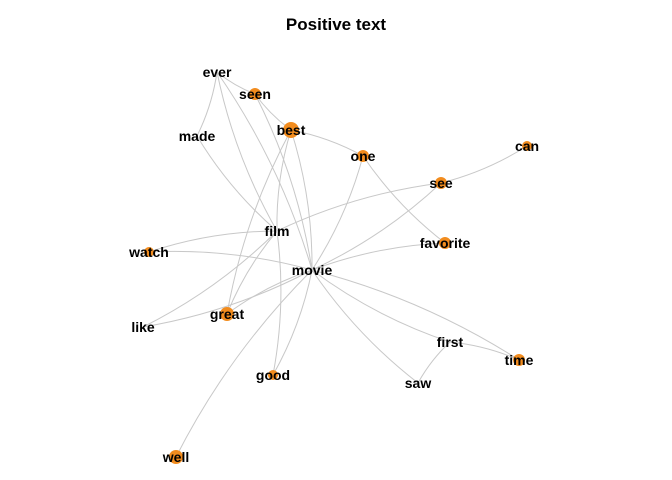  I want to click on node-label-ever: ever, so click(217, 72).